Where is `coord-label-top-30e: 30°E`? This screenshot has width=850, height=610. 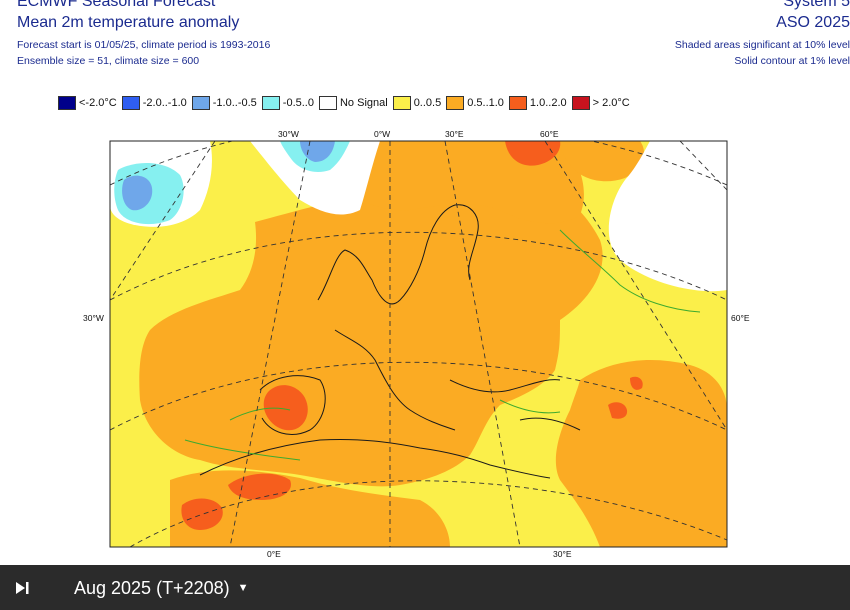 coord-label-top-30e: 30°E is located at coordinates (454, 134).